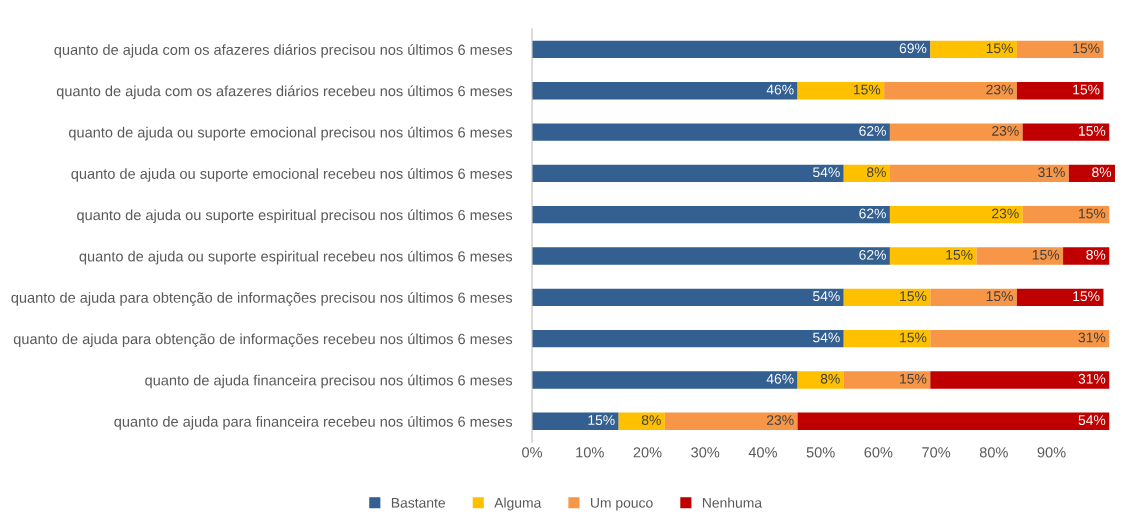 The image size is (1132, 523). I want to click on x-tick-label: 90%, so click(1051, 452).